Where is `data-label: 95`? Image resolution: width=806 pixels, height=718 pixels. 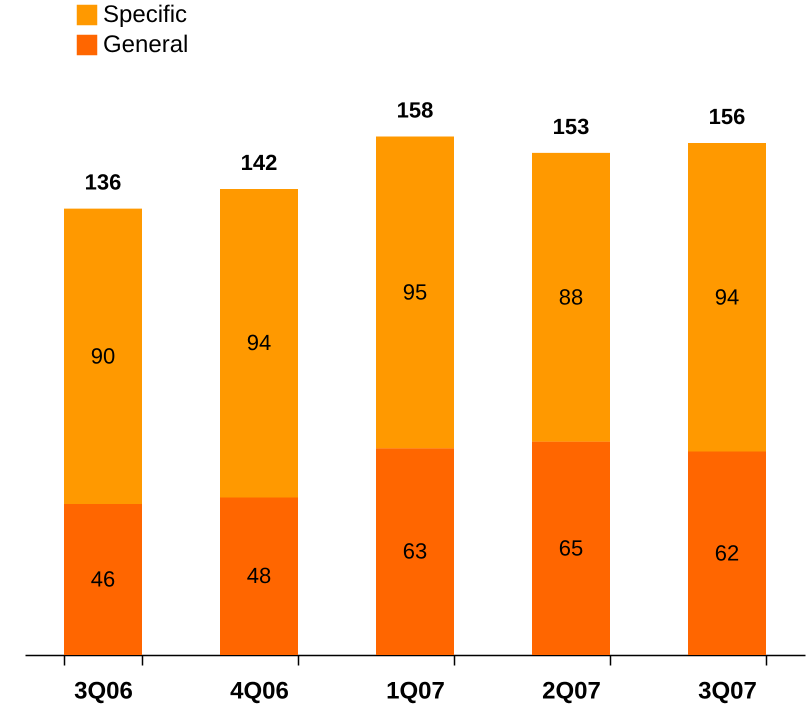 data-label: 95 is located at coordinates (415, 291).